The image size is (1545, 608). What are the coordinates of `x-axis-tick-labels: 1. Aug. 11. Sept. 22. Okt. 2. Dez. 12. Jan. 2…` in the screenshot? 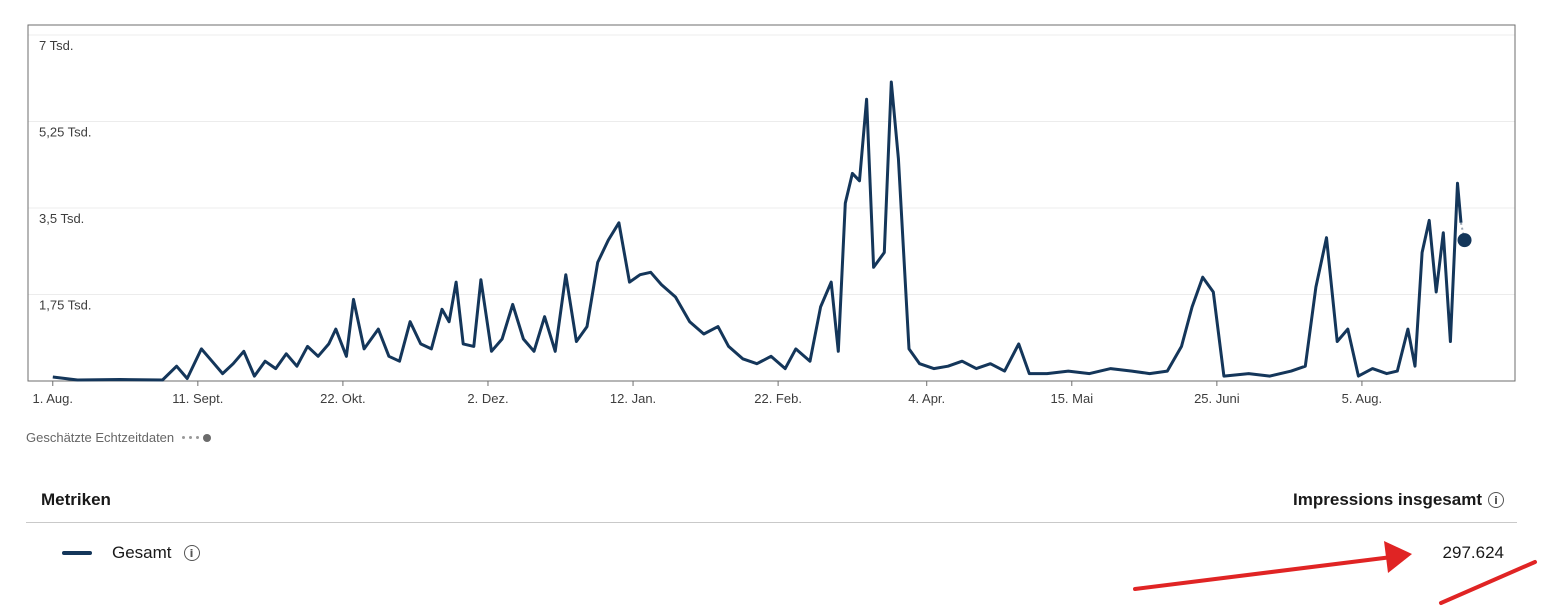 It's located at (707, 393).